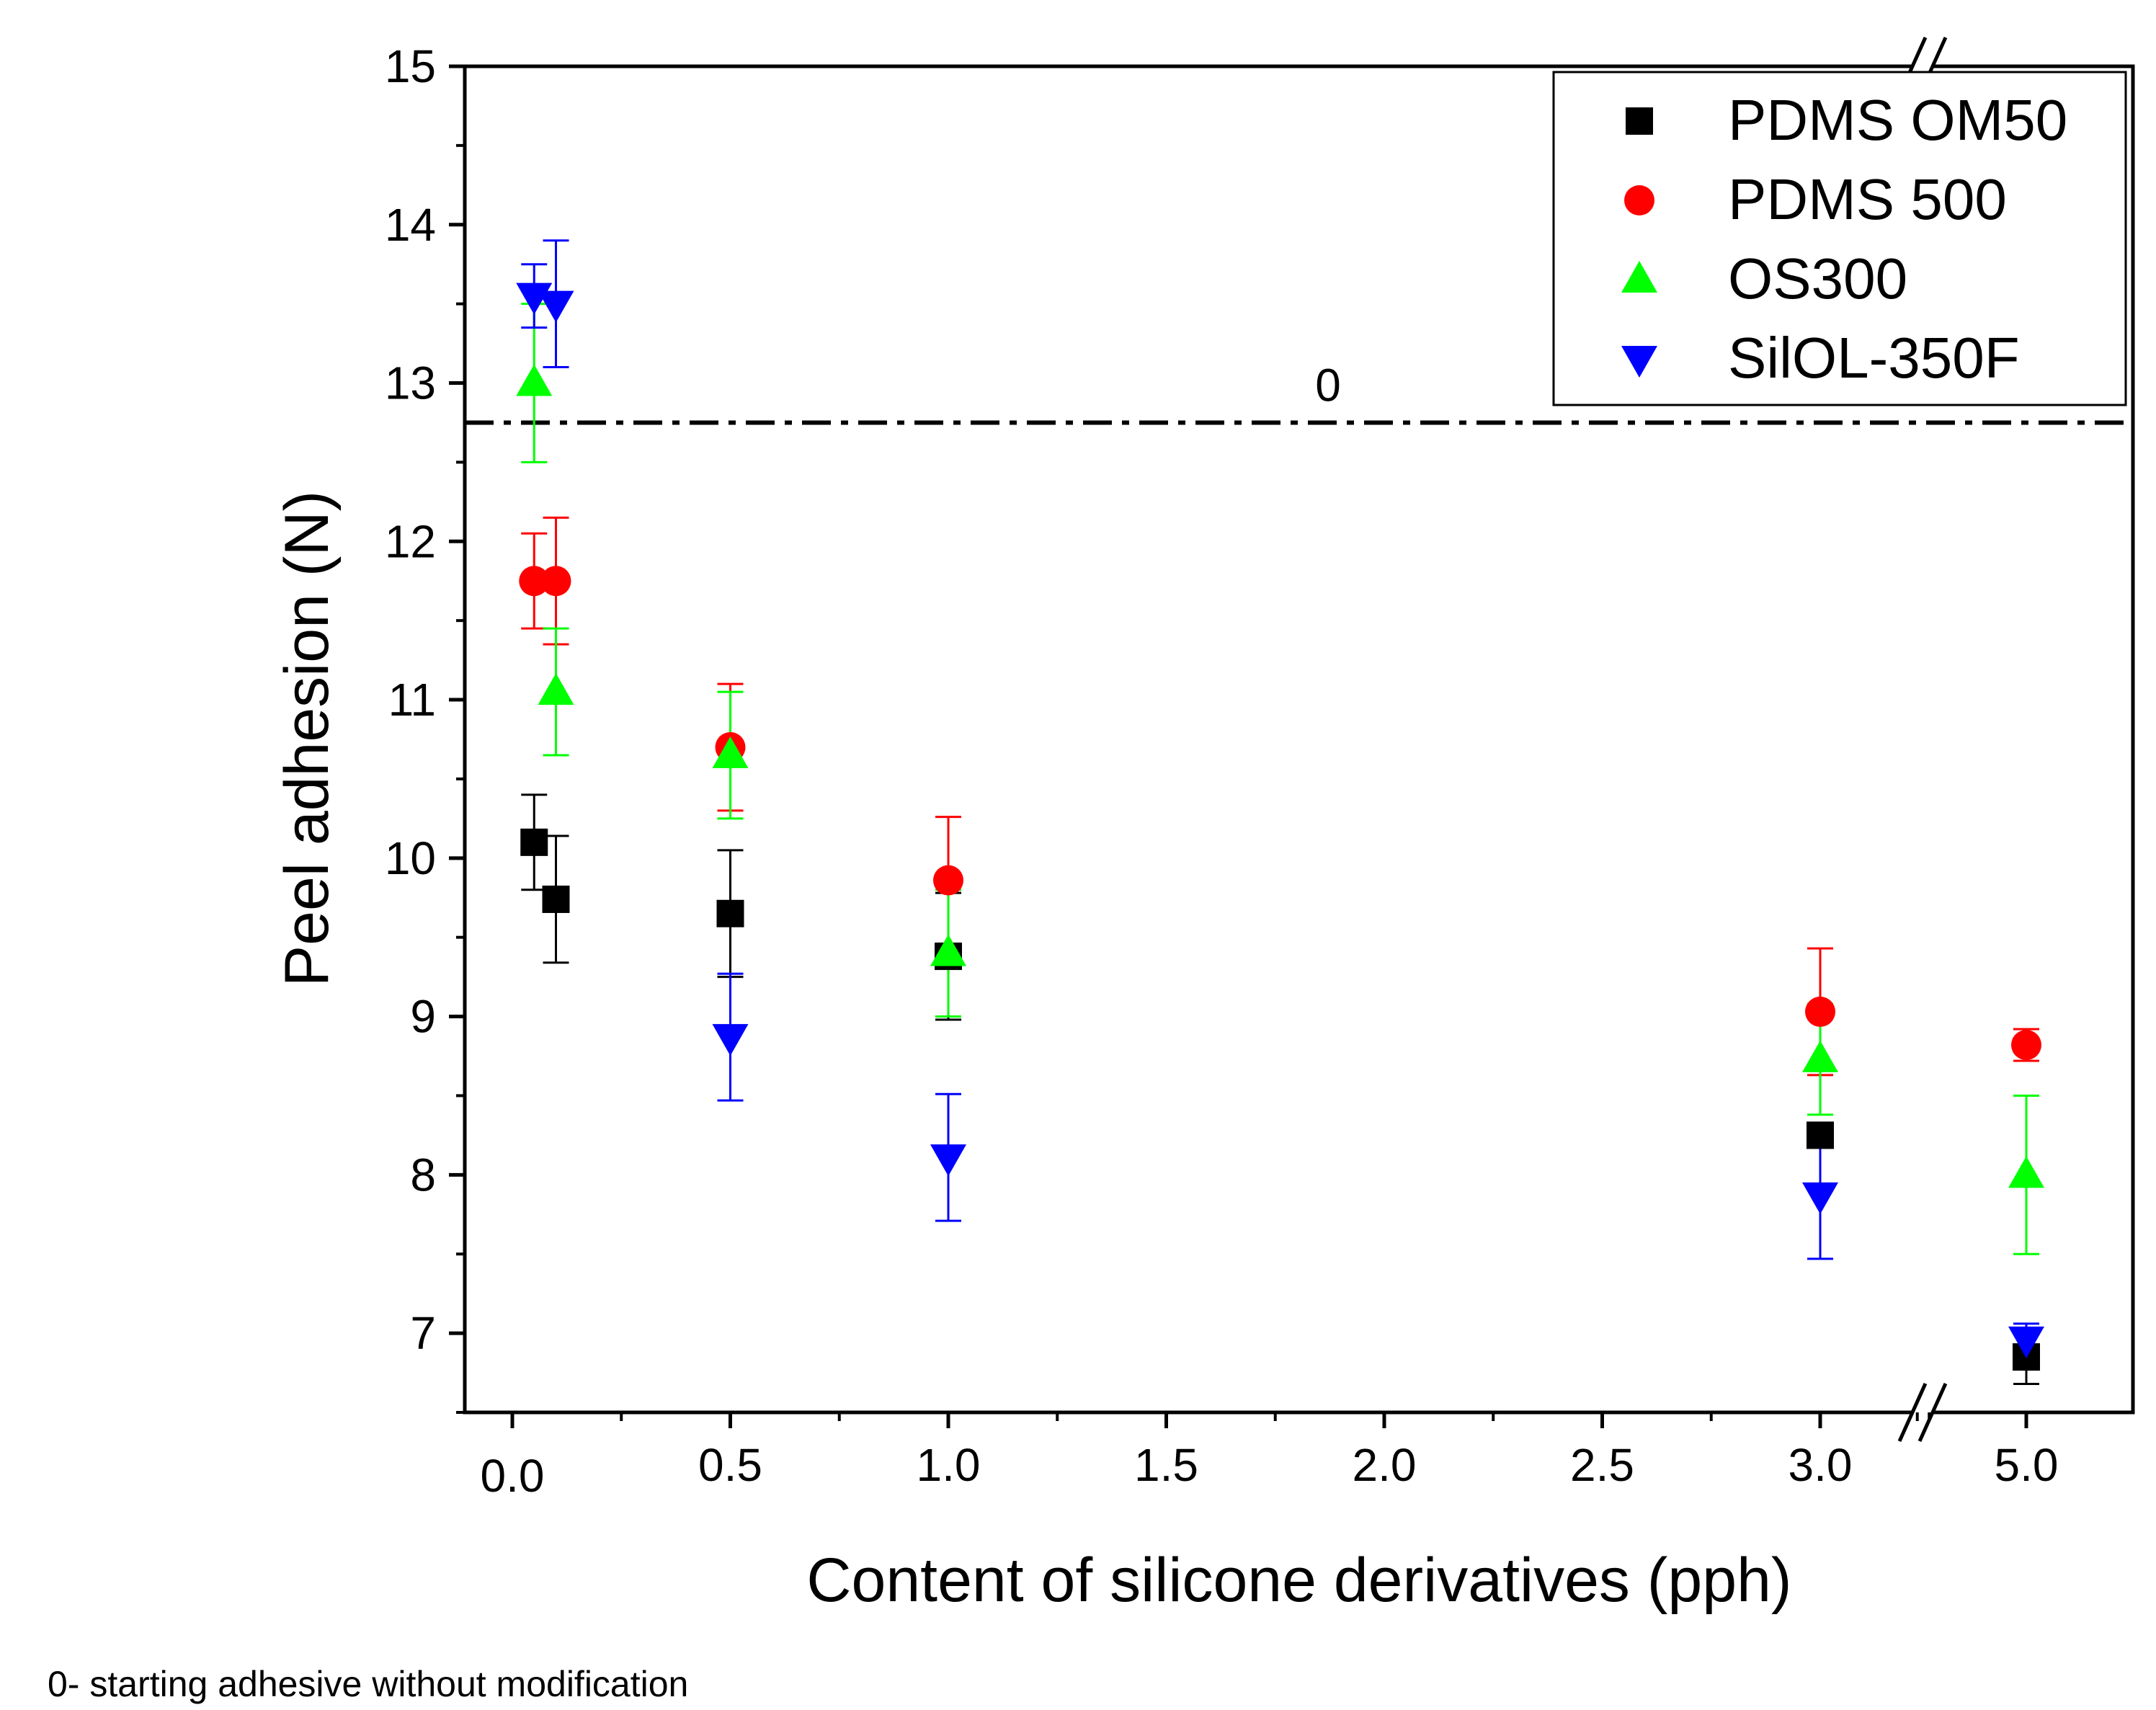 The width and height of the screenshot is (2156, 1710). I want to click on reference-line-label: 0, so click(1328, 385).